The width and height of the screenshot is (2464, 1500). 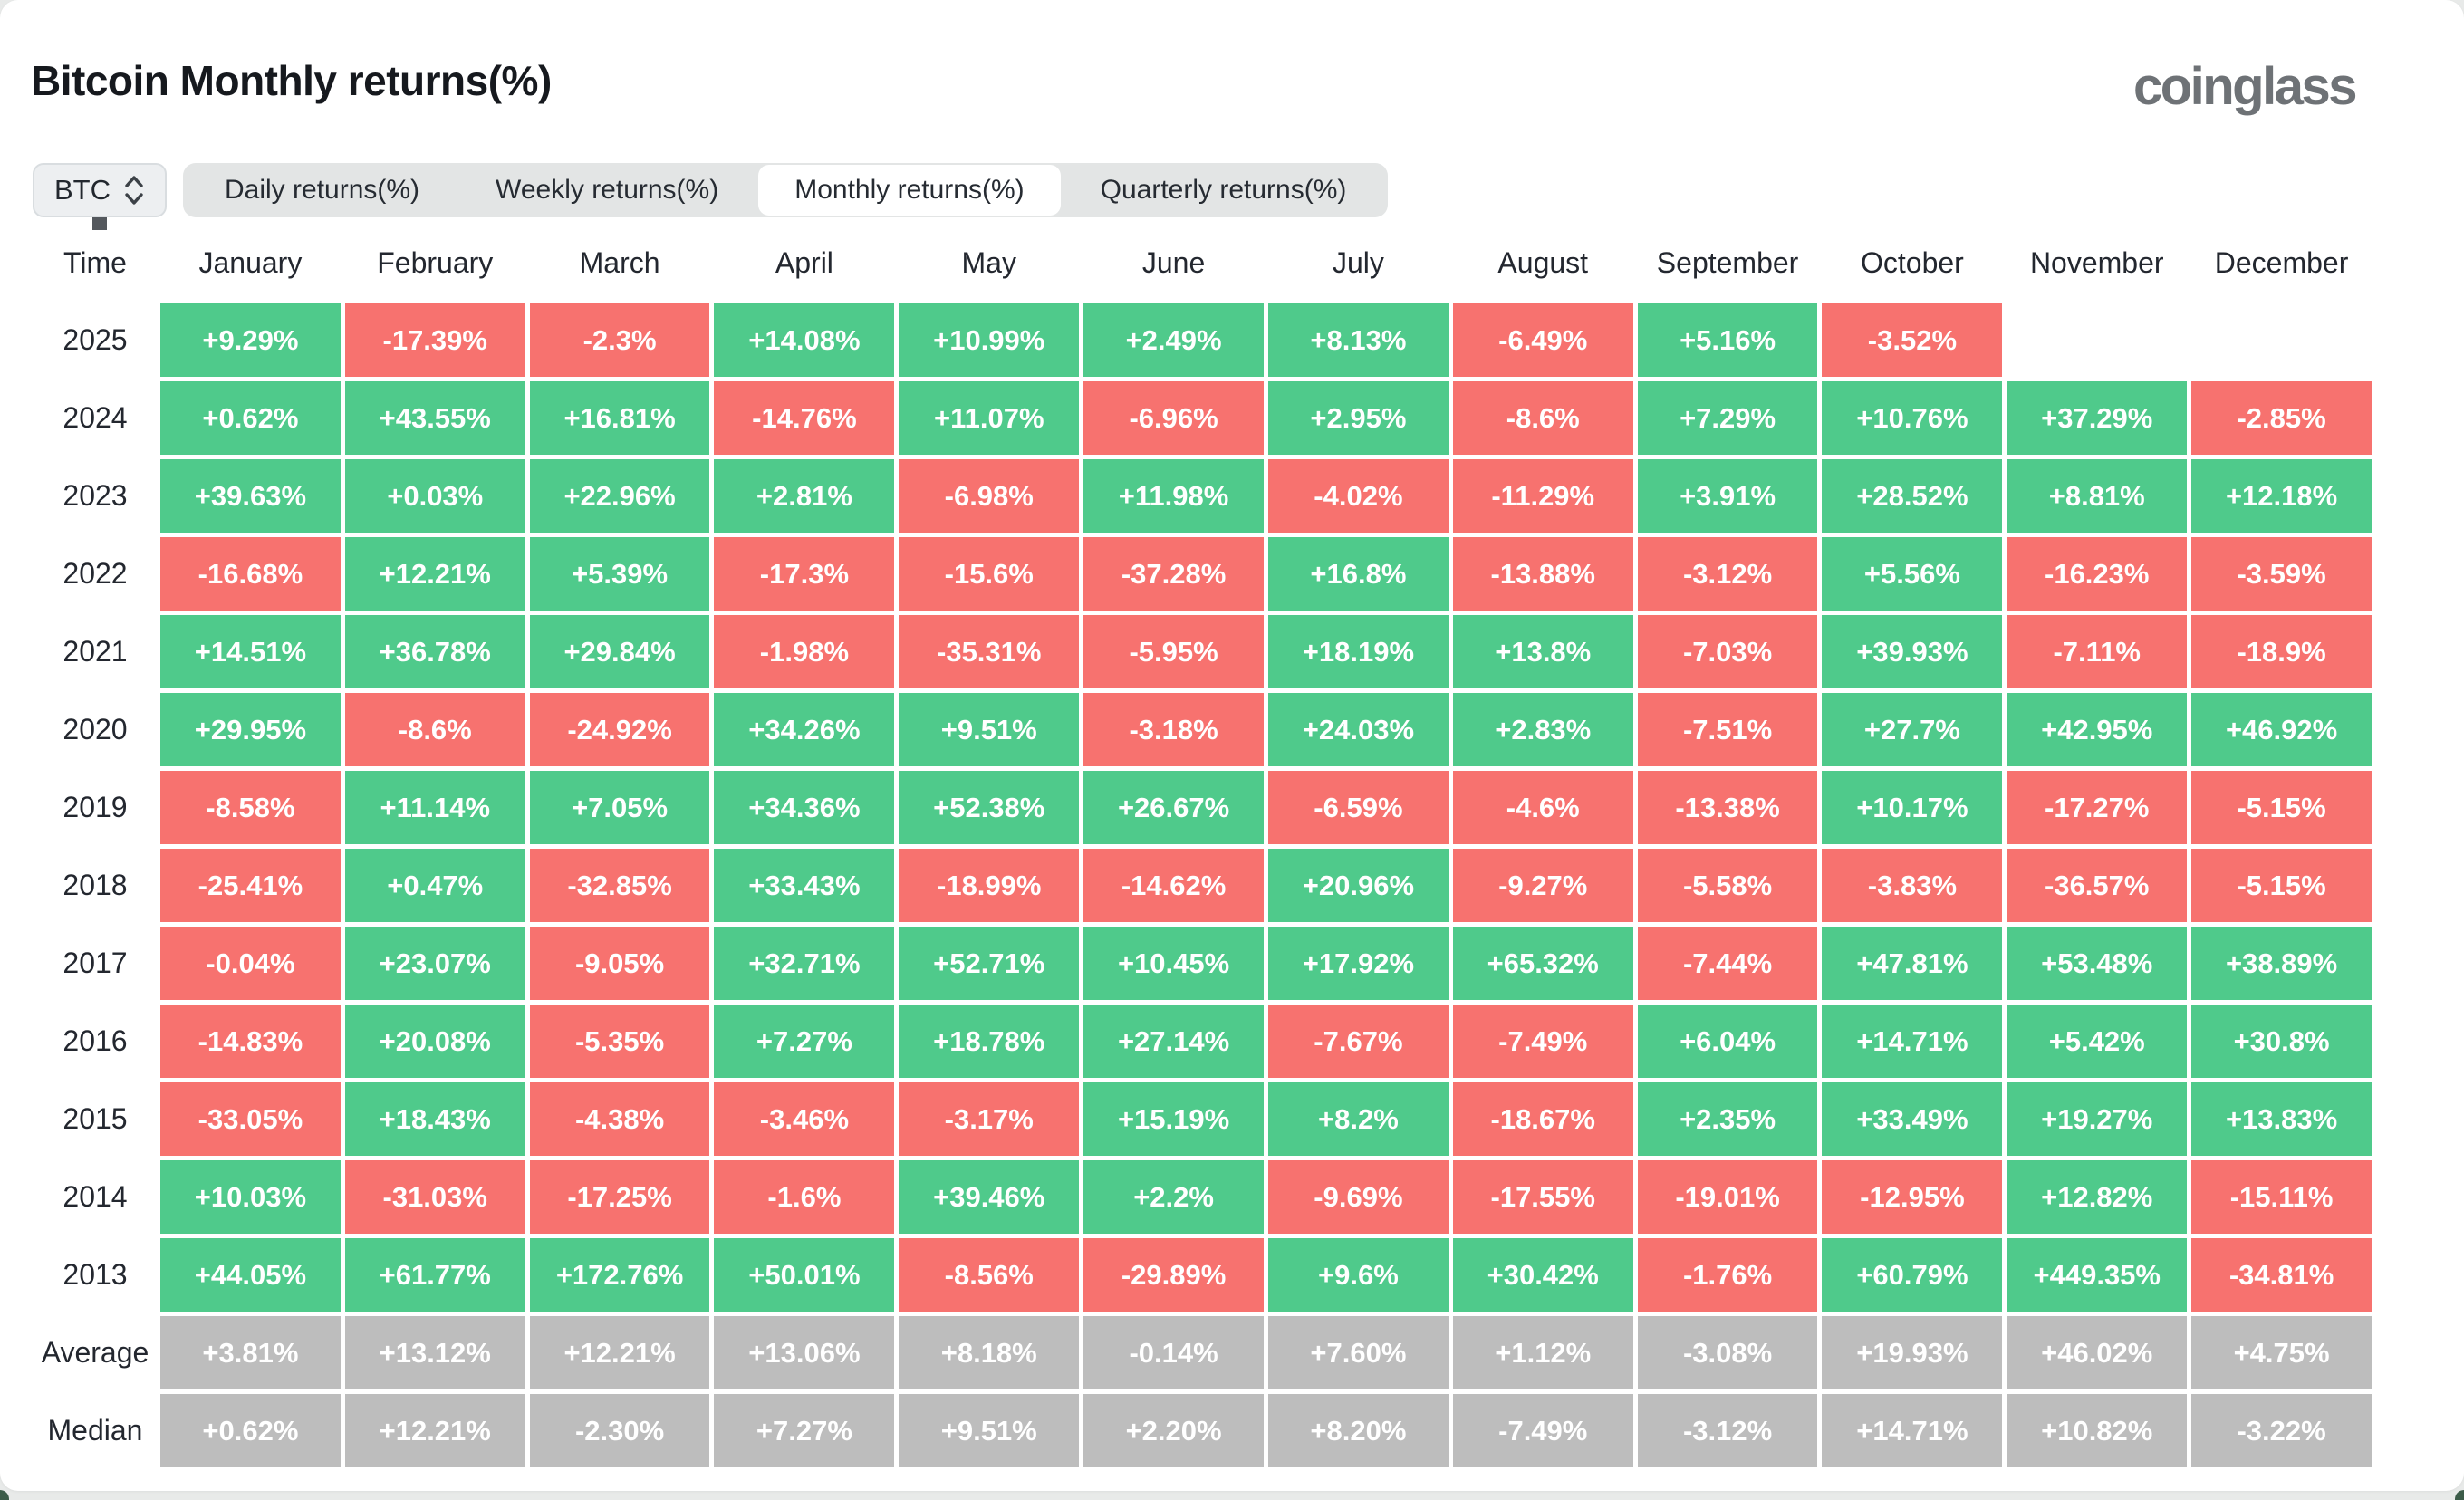 What do you see at coordinates (1727, 807) in the screenshot?
I see `return-cell: -13.38%` at bounding box center [1727, 807].